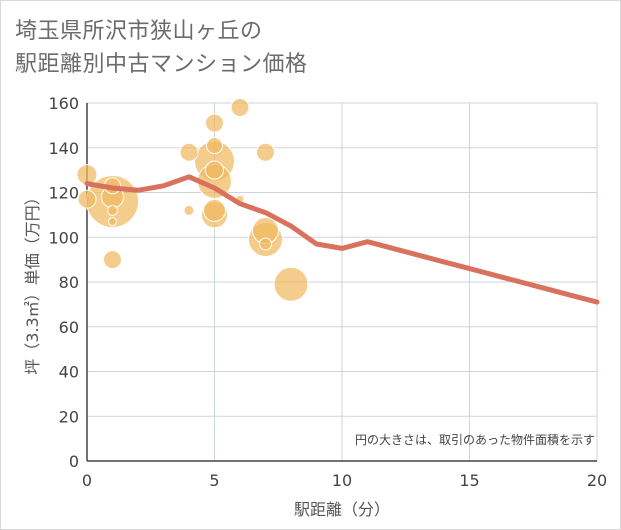  Describe the element at coordinates (475, 439) in the screenshot. I see `bubble-size-note: 円の大きさは、取引のあった物件面積を示す` at that location.